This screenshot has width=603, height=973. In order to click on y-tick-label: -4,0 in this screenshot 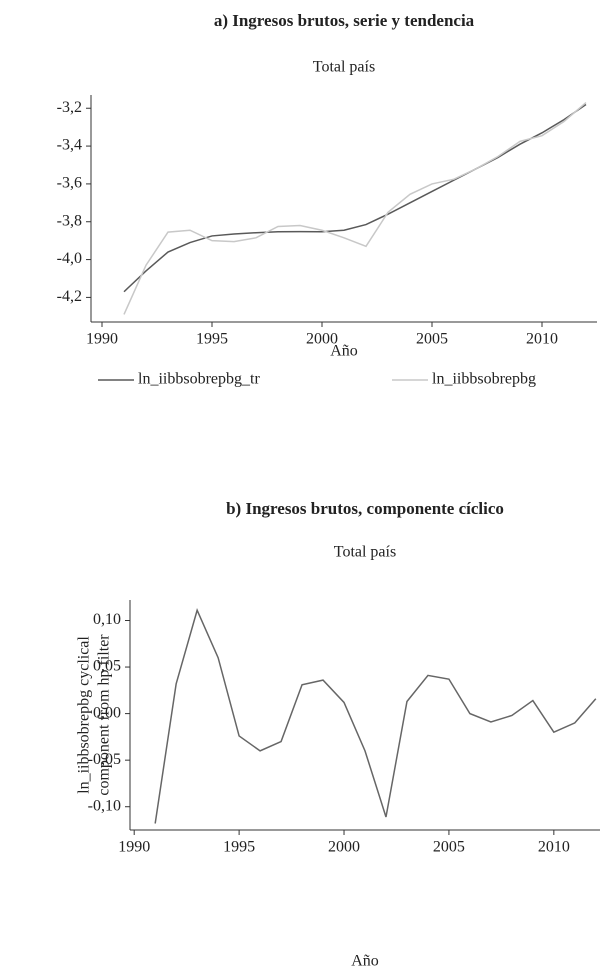, I will do `click(69, 258)`.